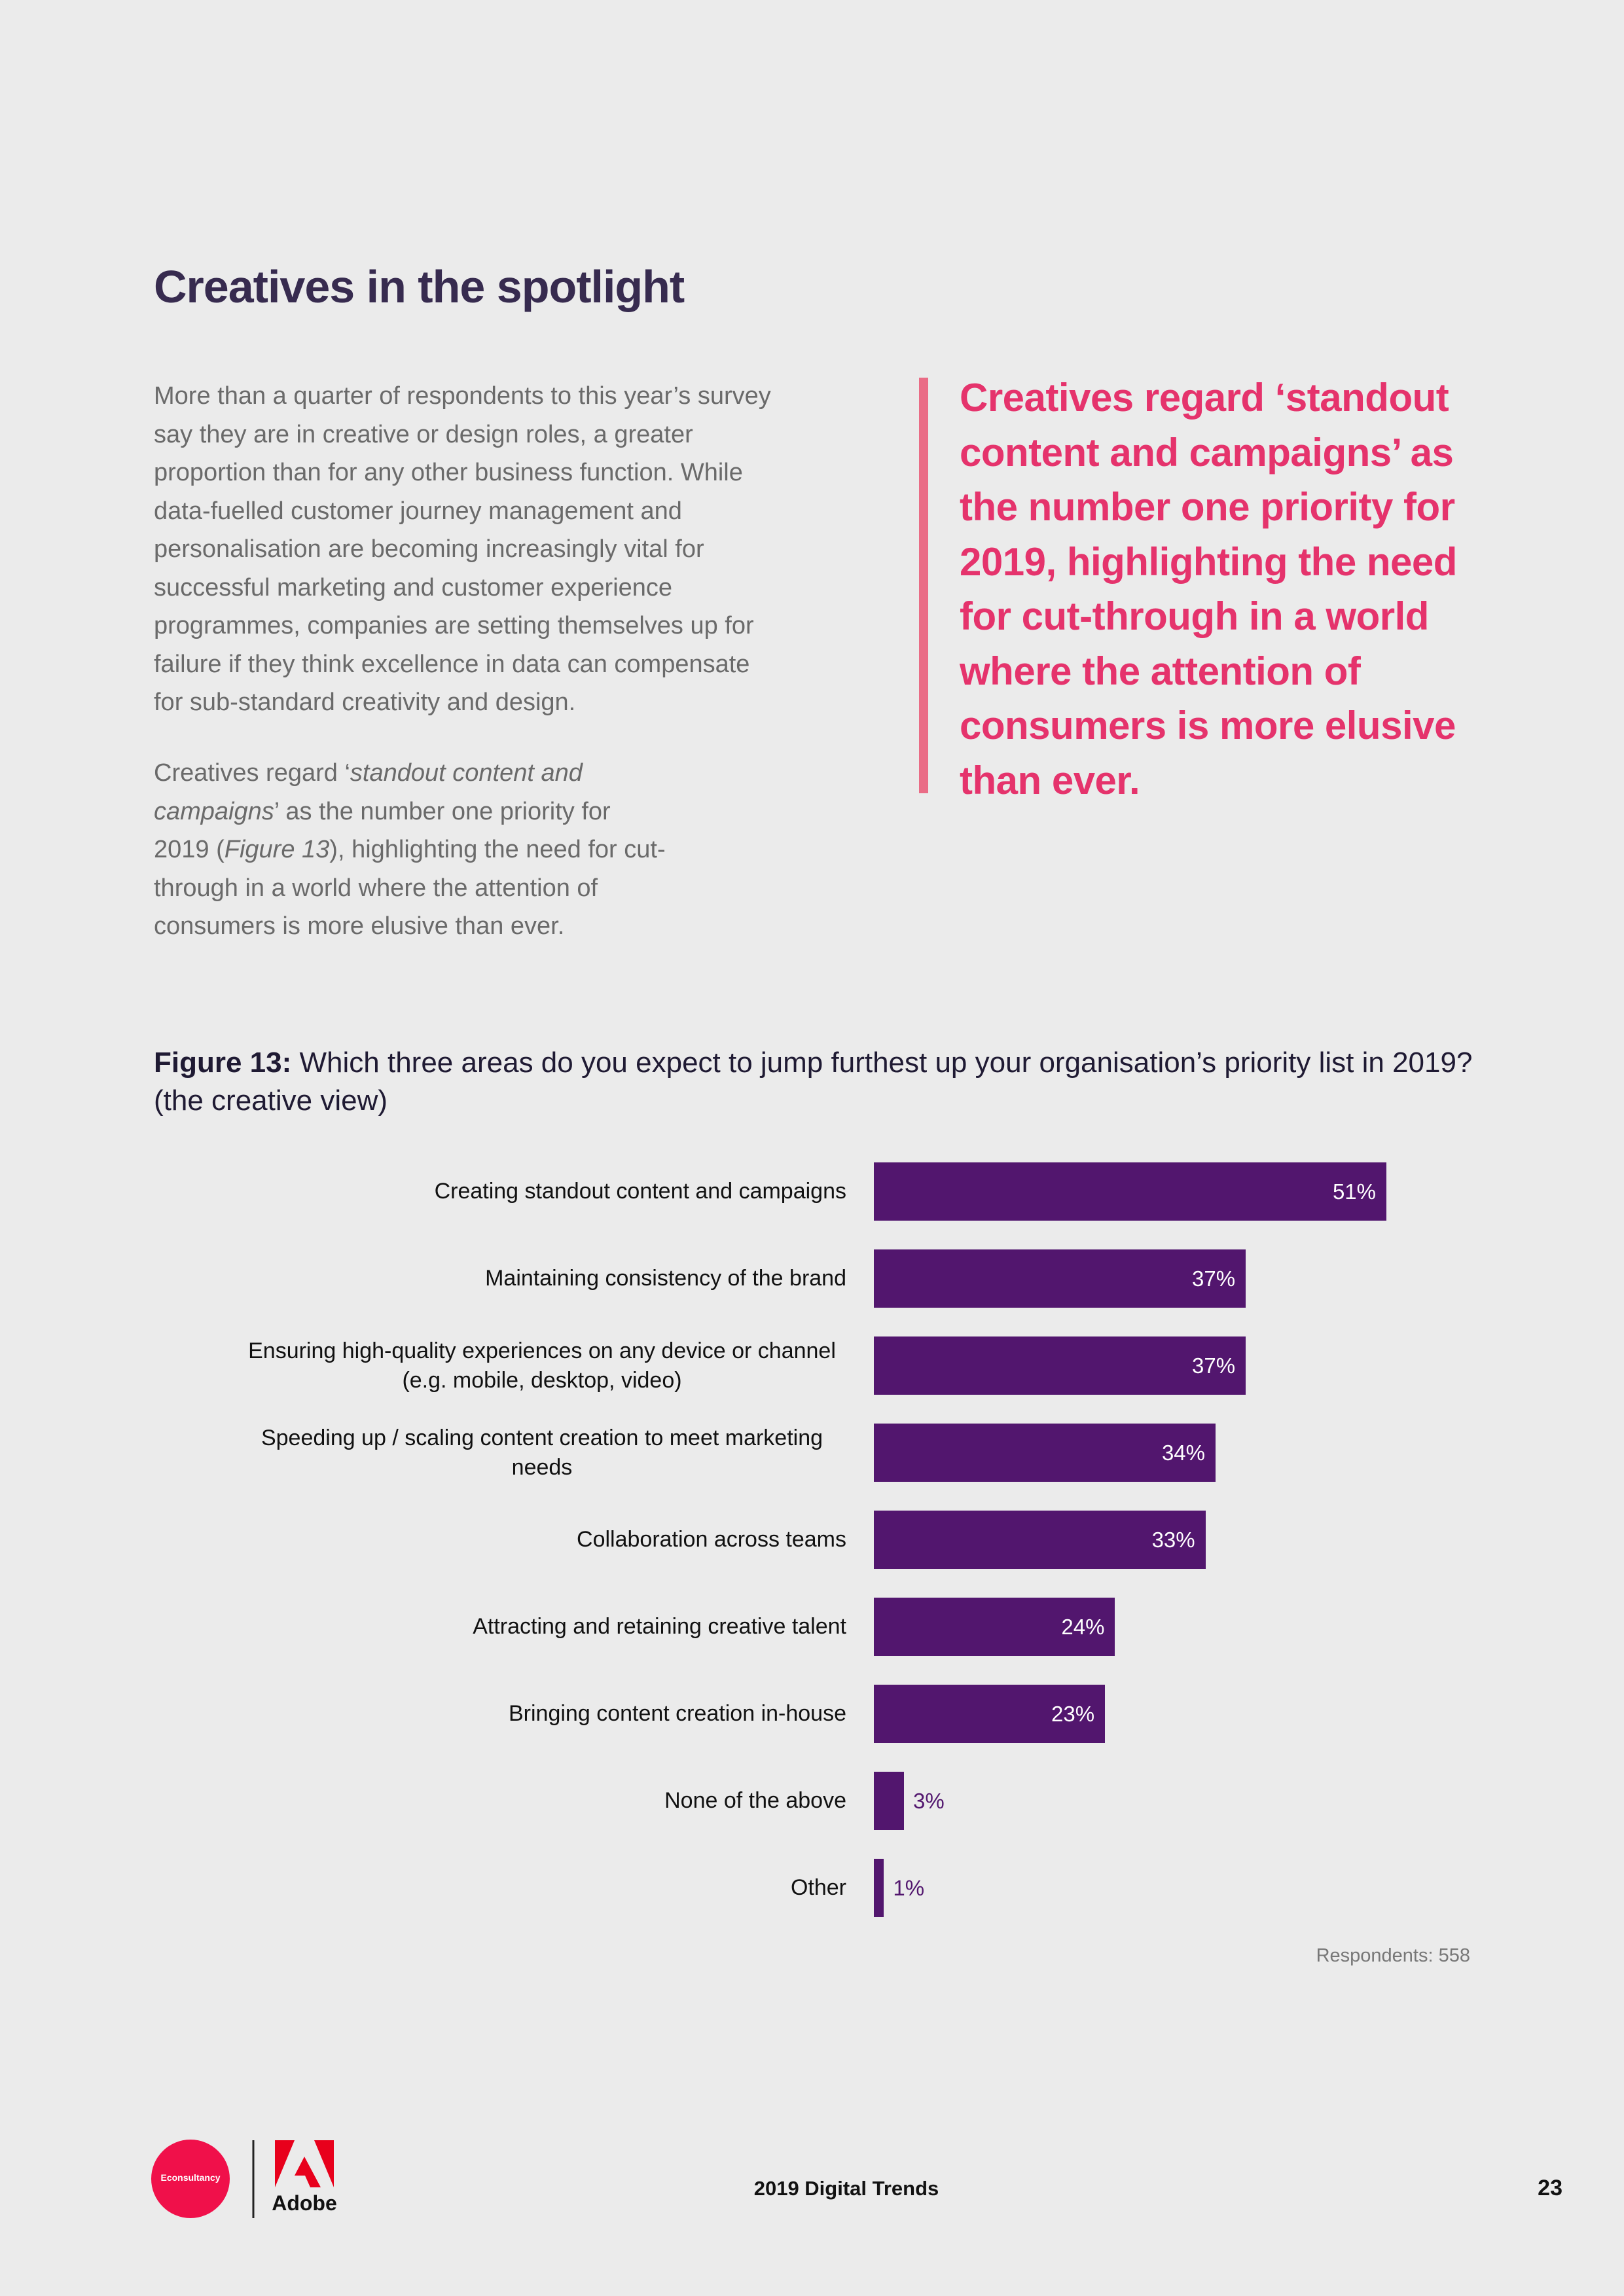 The image size is (1624, 2296). I want to click on value-label: 1%, so click(909, 1888).